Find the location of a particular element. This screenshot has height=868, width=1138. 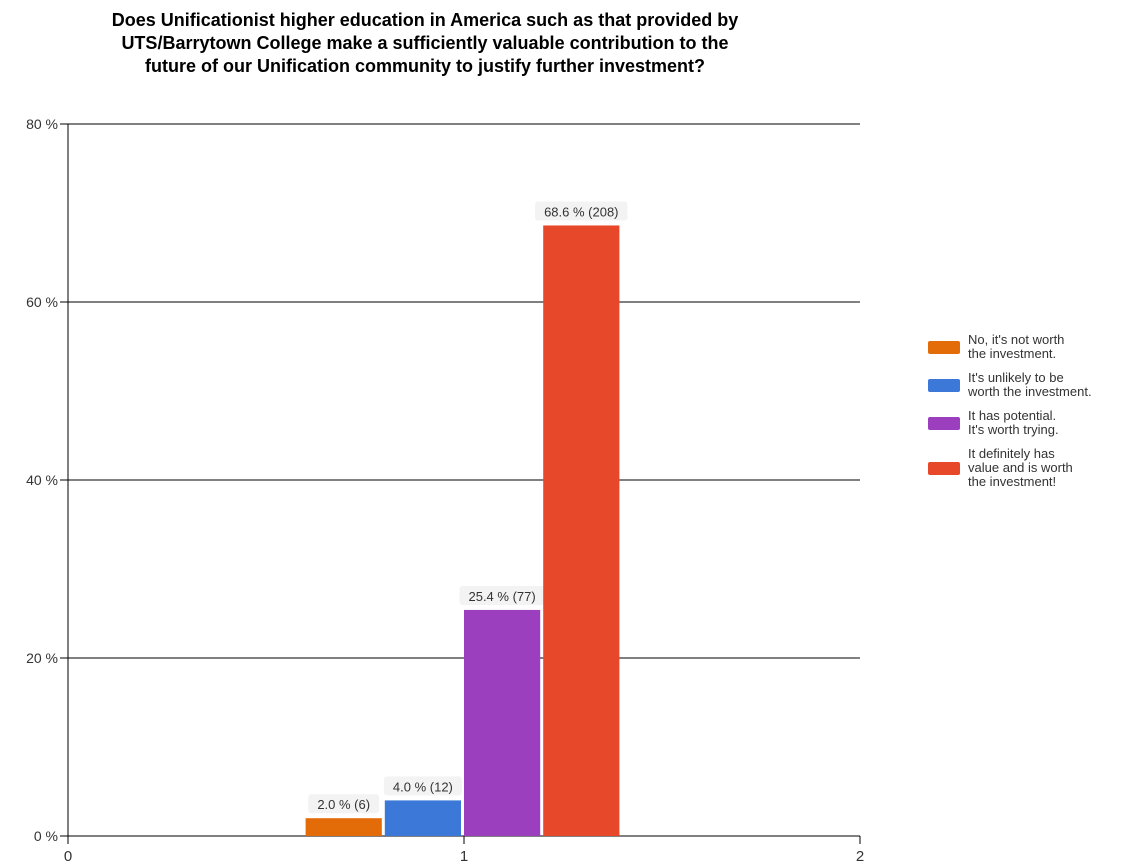

y-tick-label: 80 % is located at coordinates (42, 124).